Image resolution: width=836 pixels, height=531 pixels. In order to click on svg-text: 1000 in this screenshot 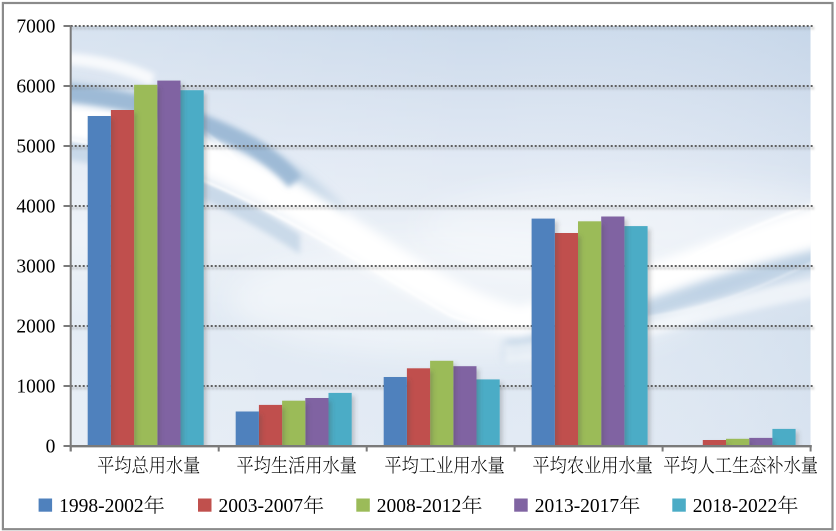, I will do `click(35, 386)`.